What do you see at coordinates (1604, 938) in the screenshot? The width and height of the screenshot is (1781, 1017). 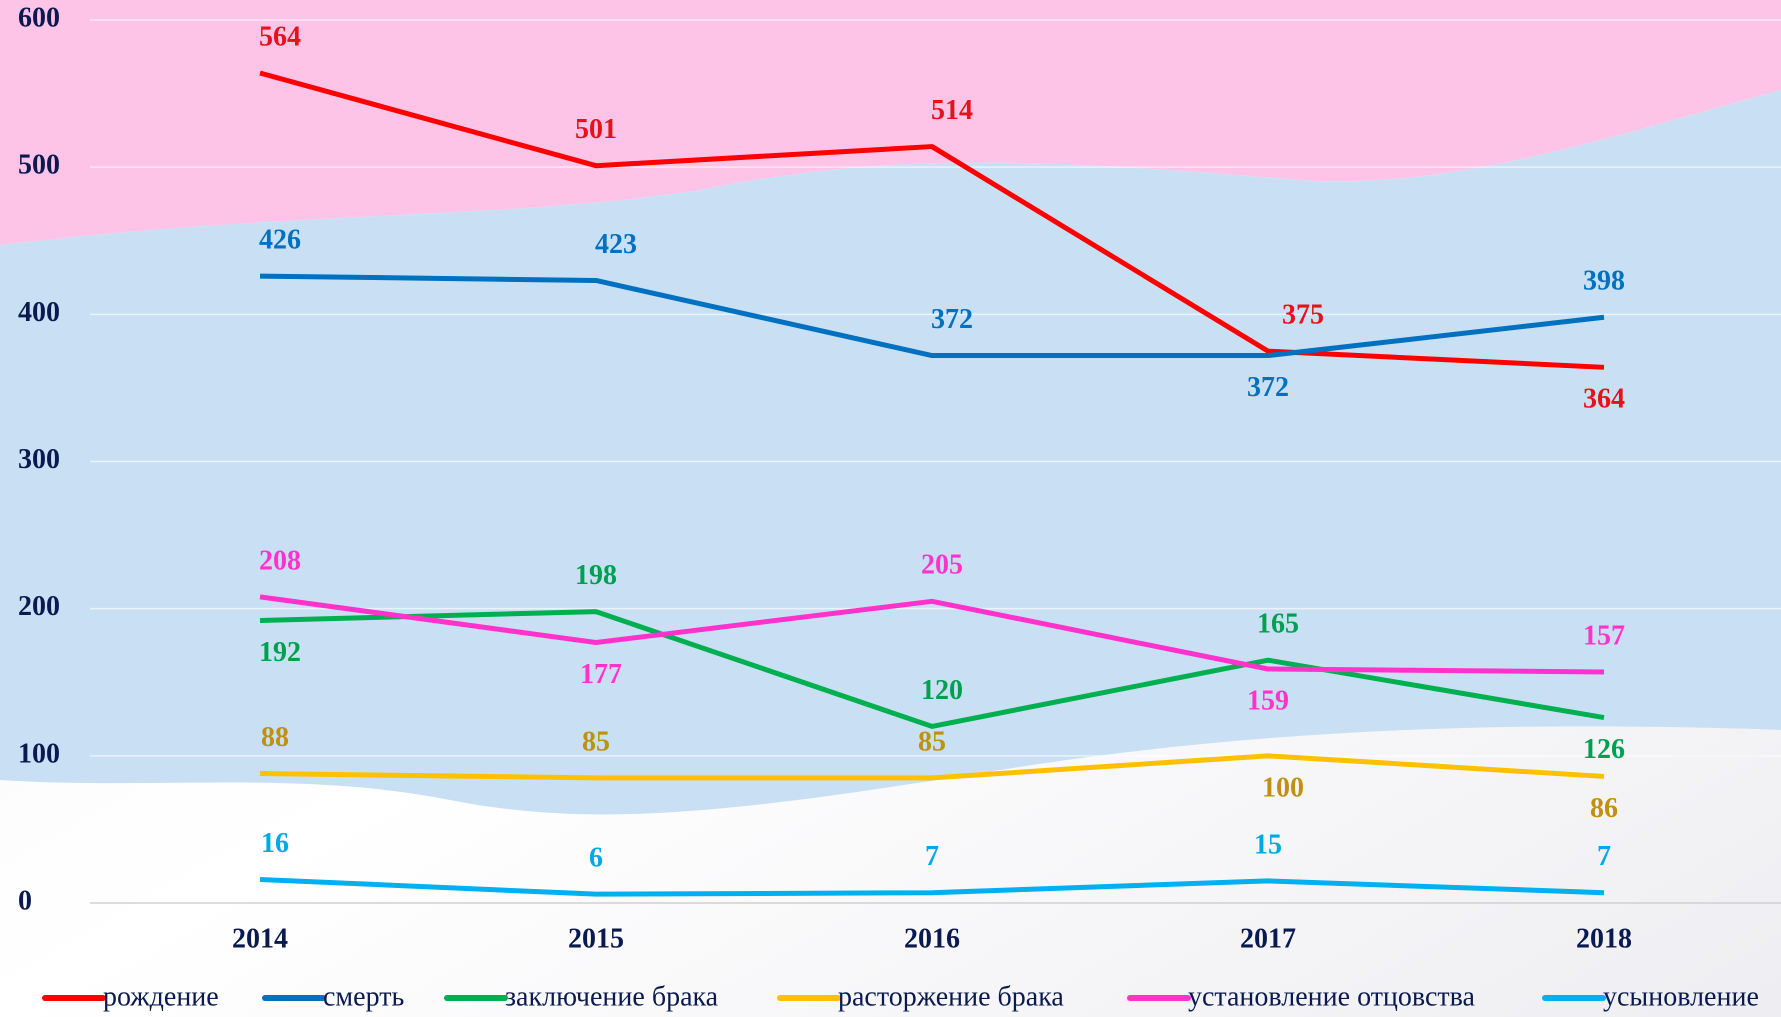 I see `x-tick-label: 2018` at bounding box center [1604, 938].